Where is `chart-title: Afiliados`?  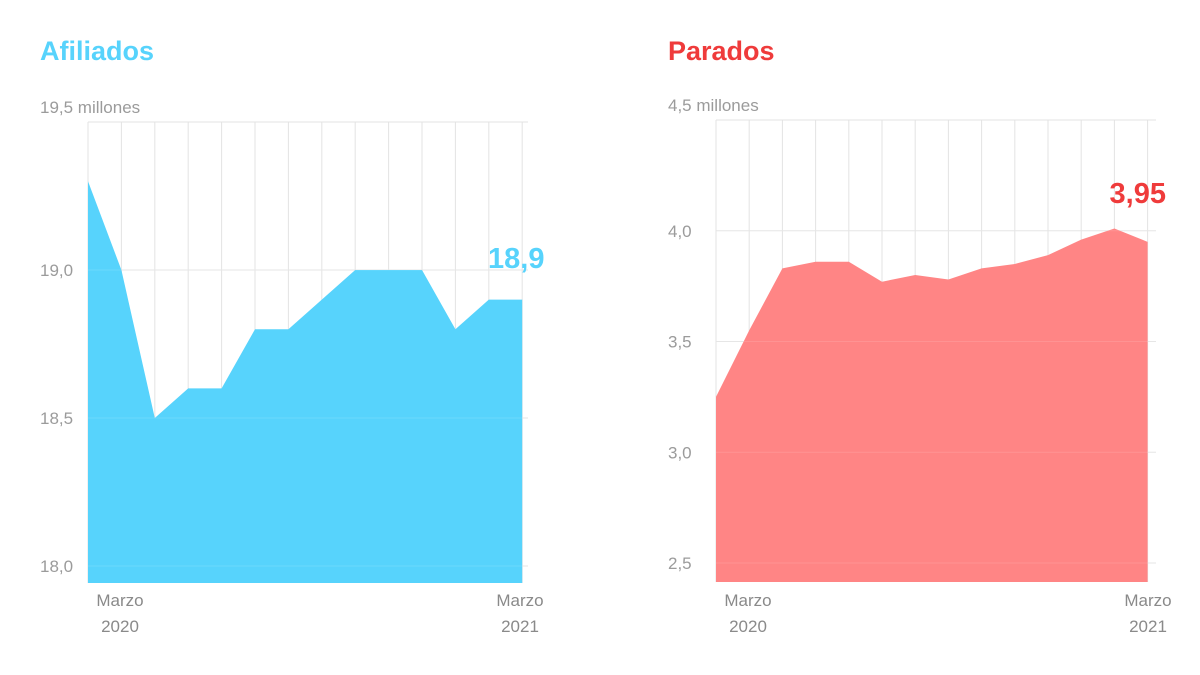 chart-title: Afiliados is located at coordinates (97, 51).